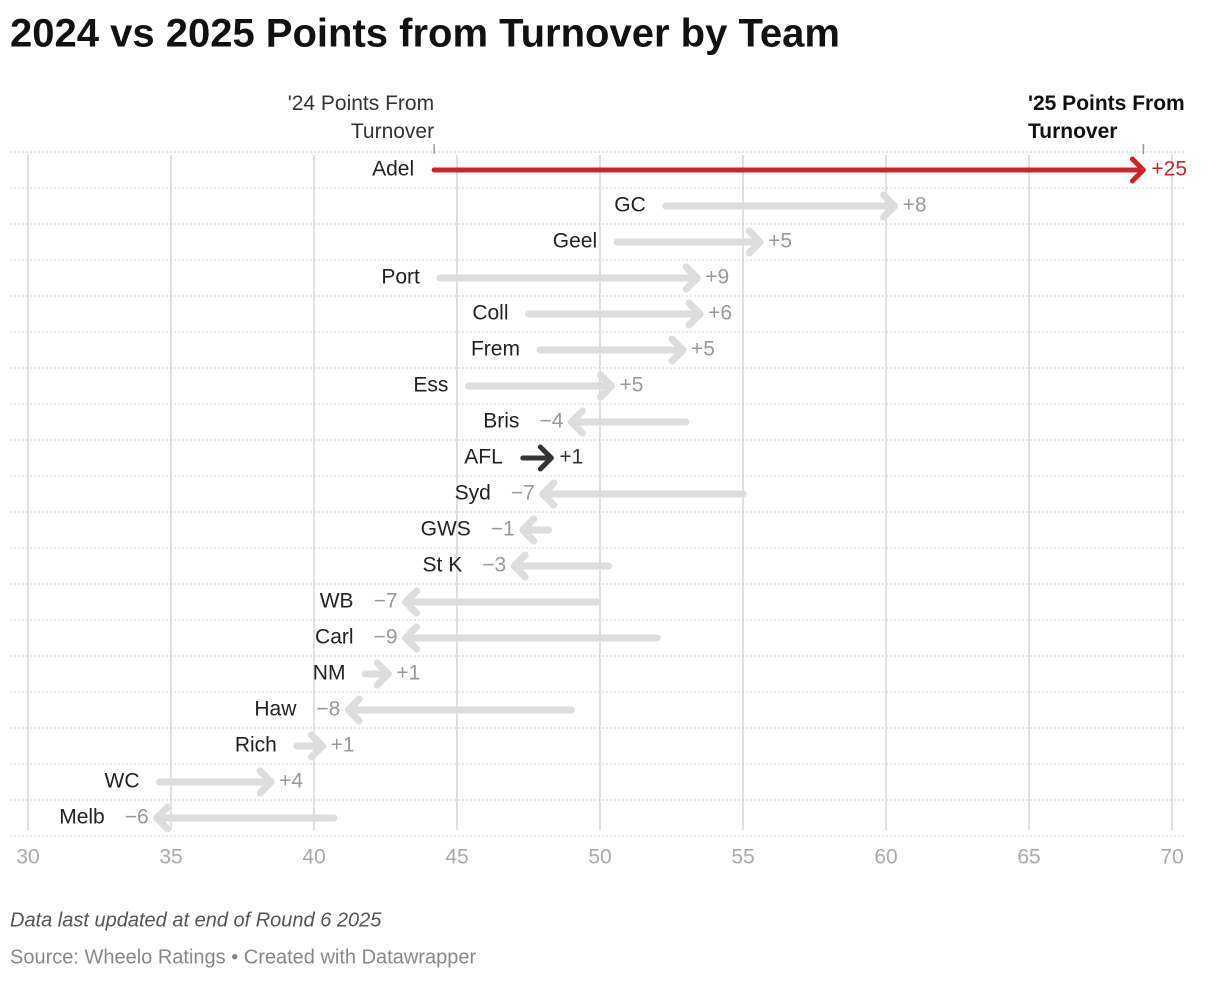  I want to click on change-label: −9, so click(386, 637).